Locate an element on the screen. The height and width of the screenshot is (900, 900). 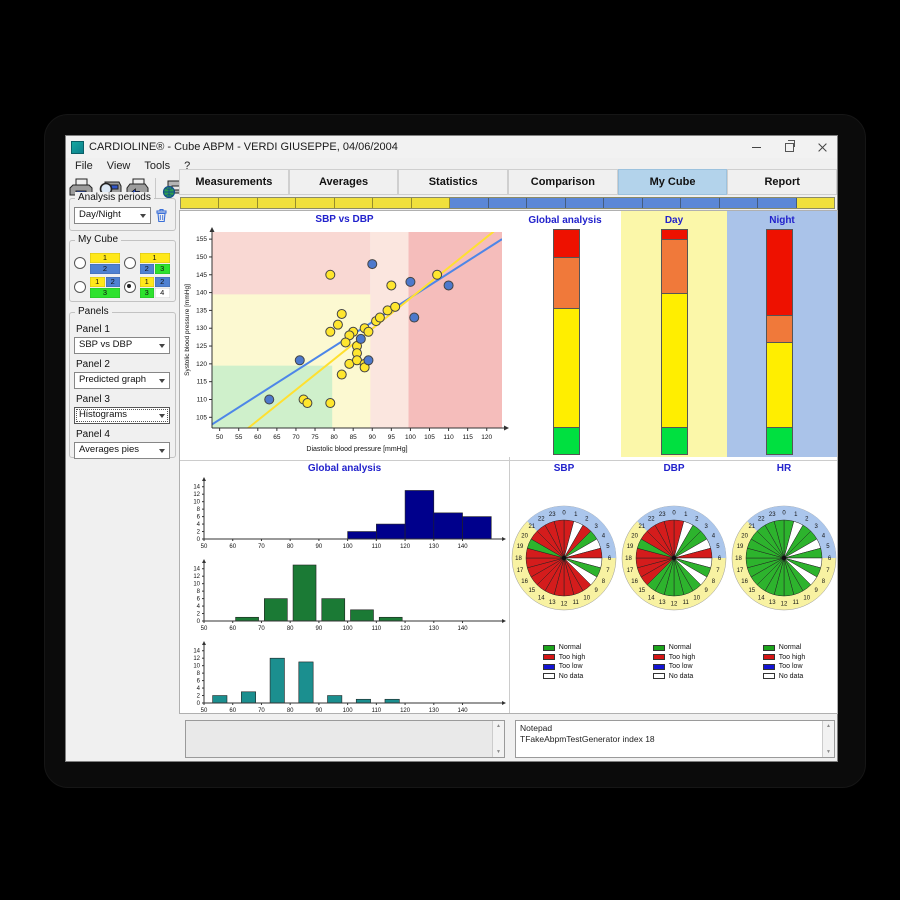
svg-text: 110 is located at coordinates (377, 710).